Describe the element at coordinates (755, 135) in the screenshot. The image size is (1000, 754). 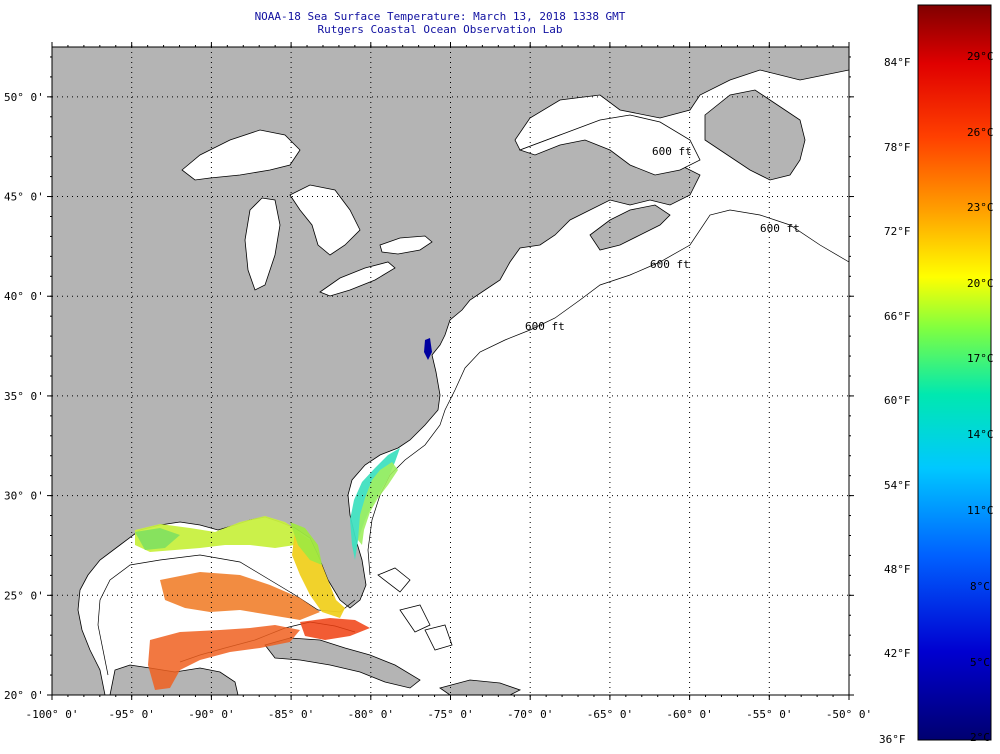
I see `land-newfoundland` at that location.